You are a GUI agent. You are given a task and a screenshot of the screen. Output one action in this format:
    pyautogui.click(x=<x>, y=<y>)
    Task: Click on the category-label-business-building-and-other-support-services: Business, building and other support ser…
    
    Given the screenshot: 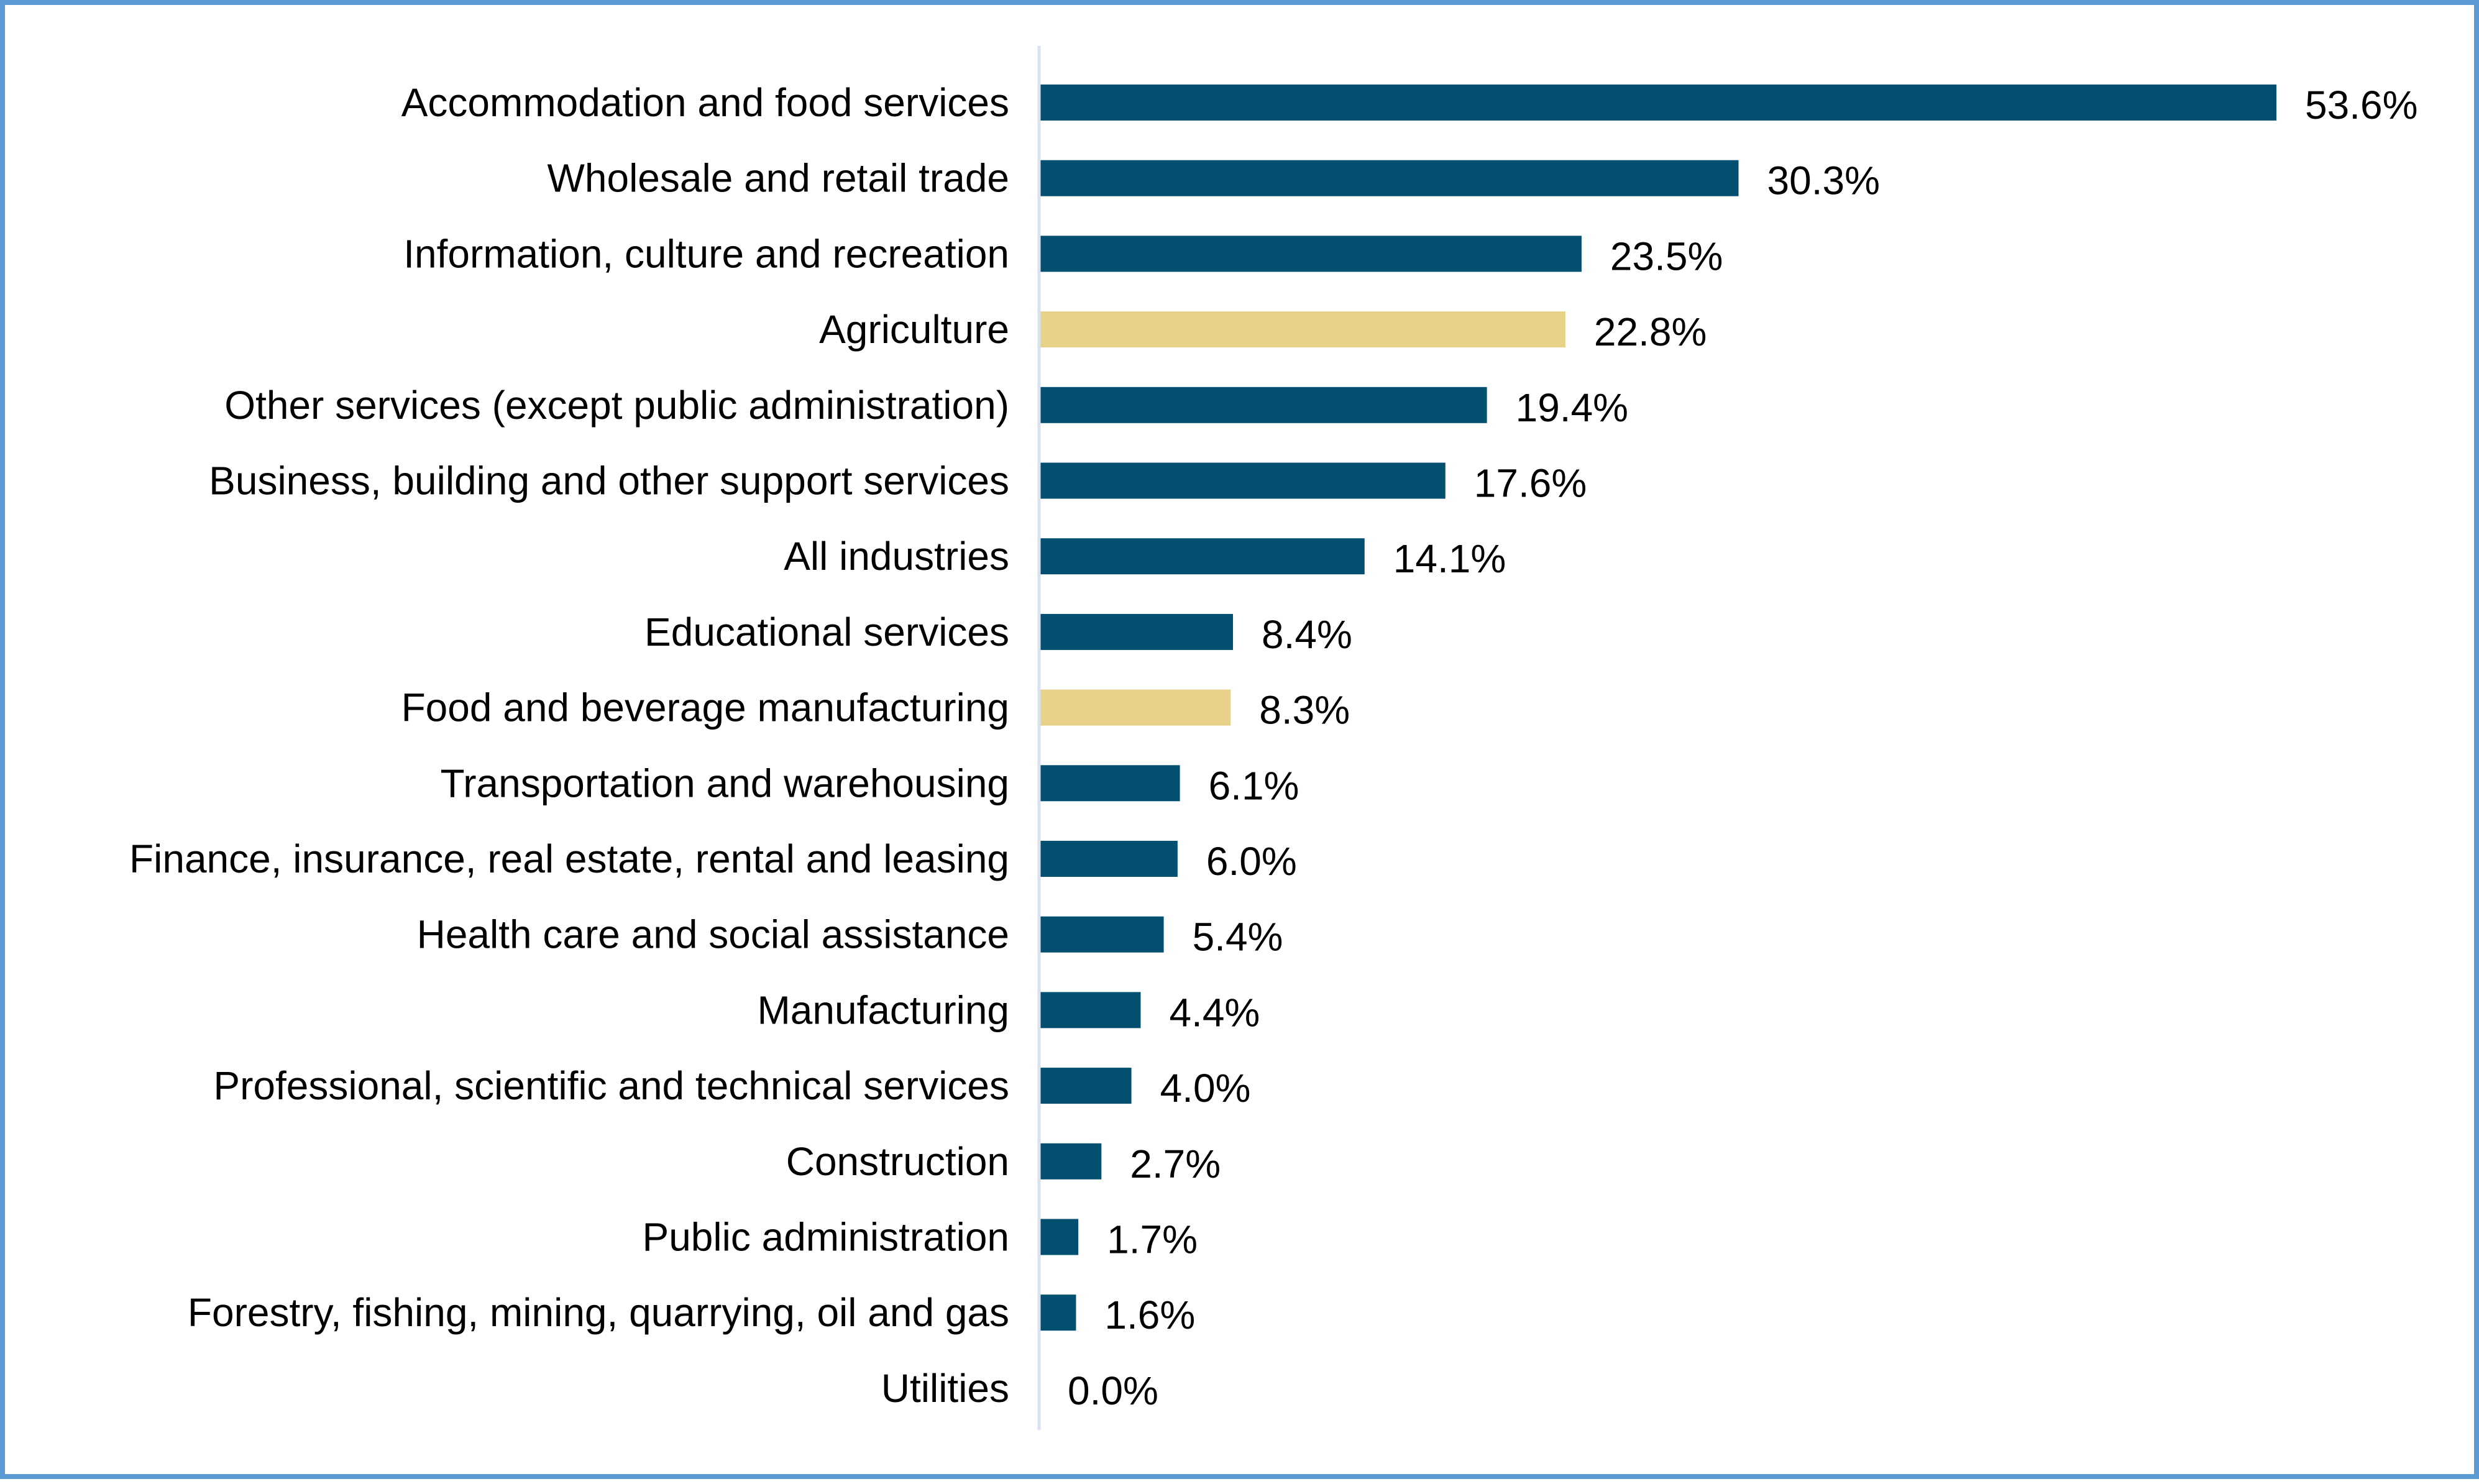 What is the action you would take?
    pyautogui.click(x=609, y=481)
    